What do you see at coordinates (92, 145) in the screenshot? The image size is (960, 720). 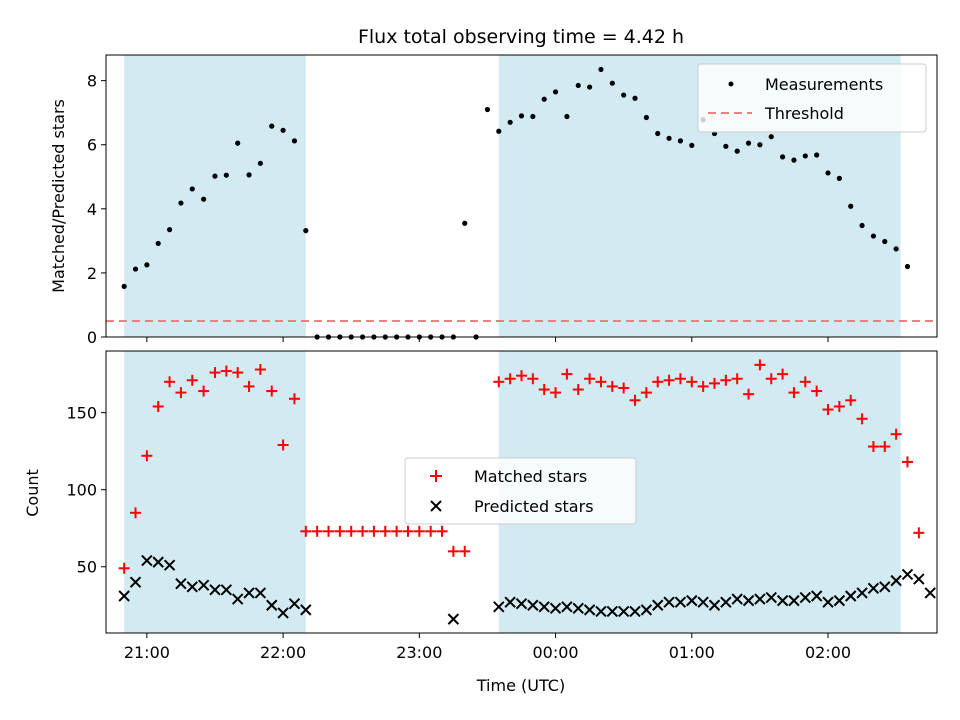 I see `y-tick-label: 6` at bounding box center [92, 145].